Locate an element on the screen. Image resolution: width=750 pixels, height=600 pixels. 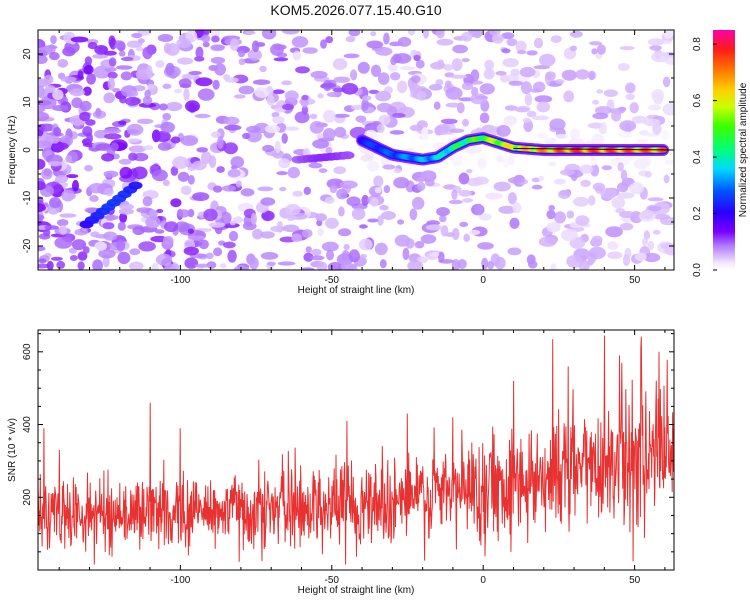
y-tick-label: 20 is located at coordinates (27, 54).